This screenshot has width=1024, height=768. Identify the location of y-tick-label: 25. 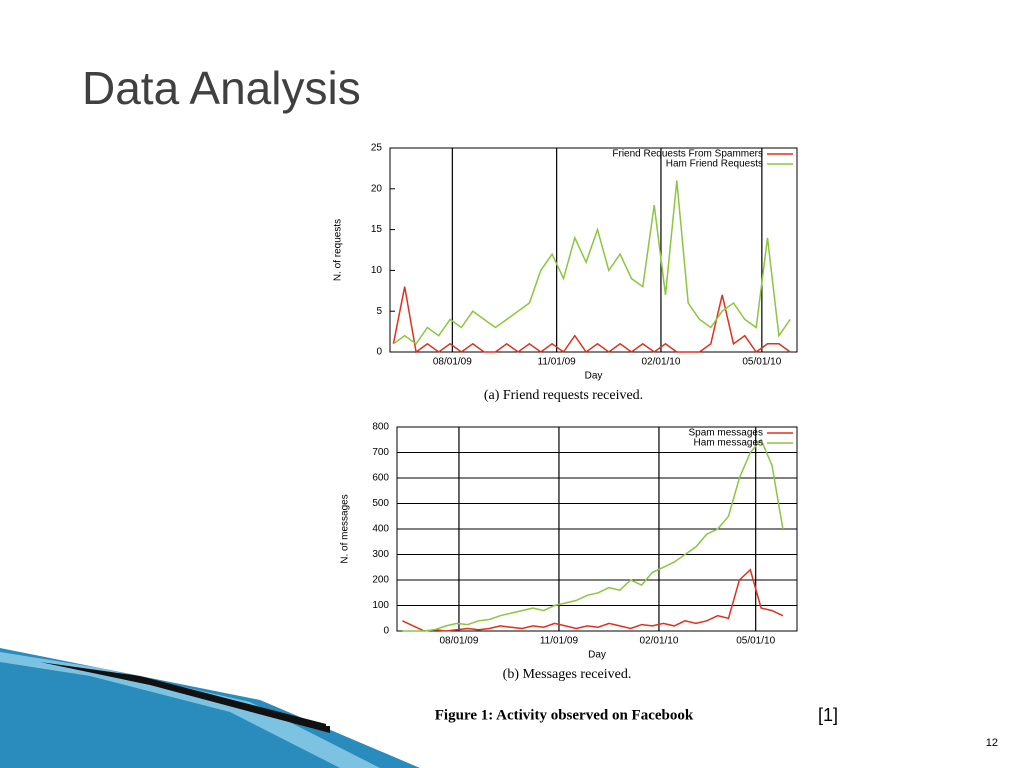
(377, 148).